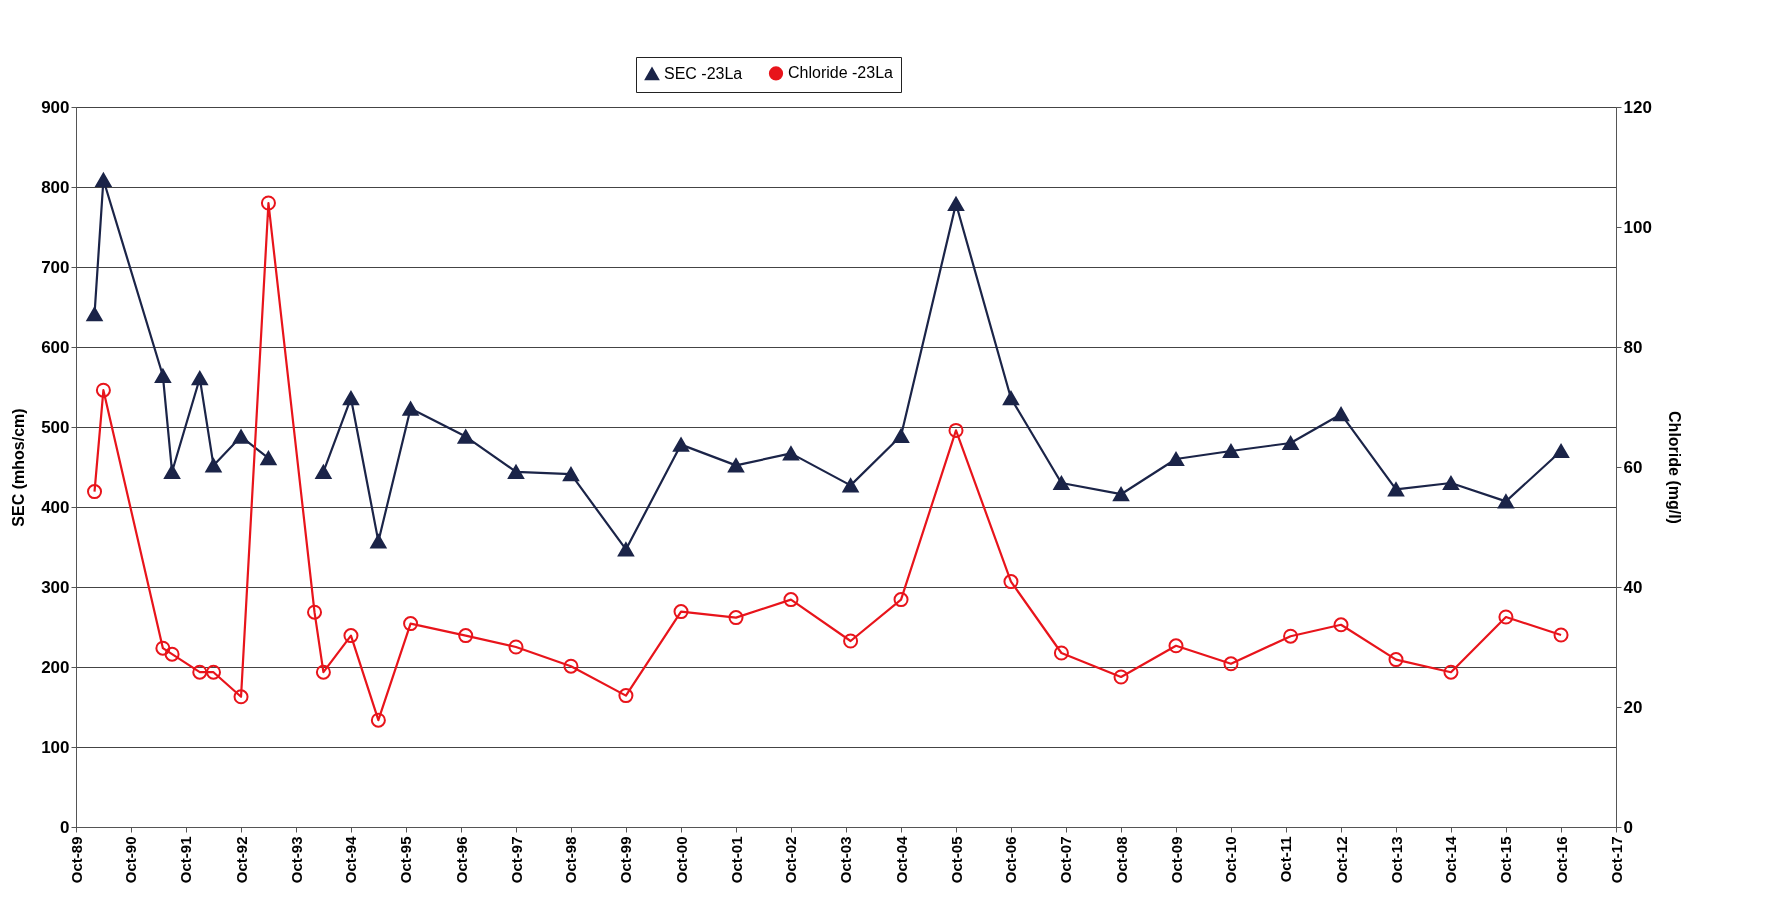 This screenshot has height=905, width=1765. What do you see at coordinates (791, 860) in the screenshot?
I see `x-tick-label: Oct-02` at bounding box center [791, 860].